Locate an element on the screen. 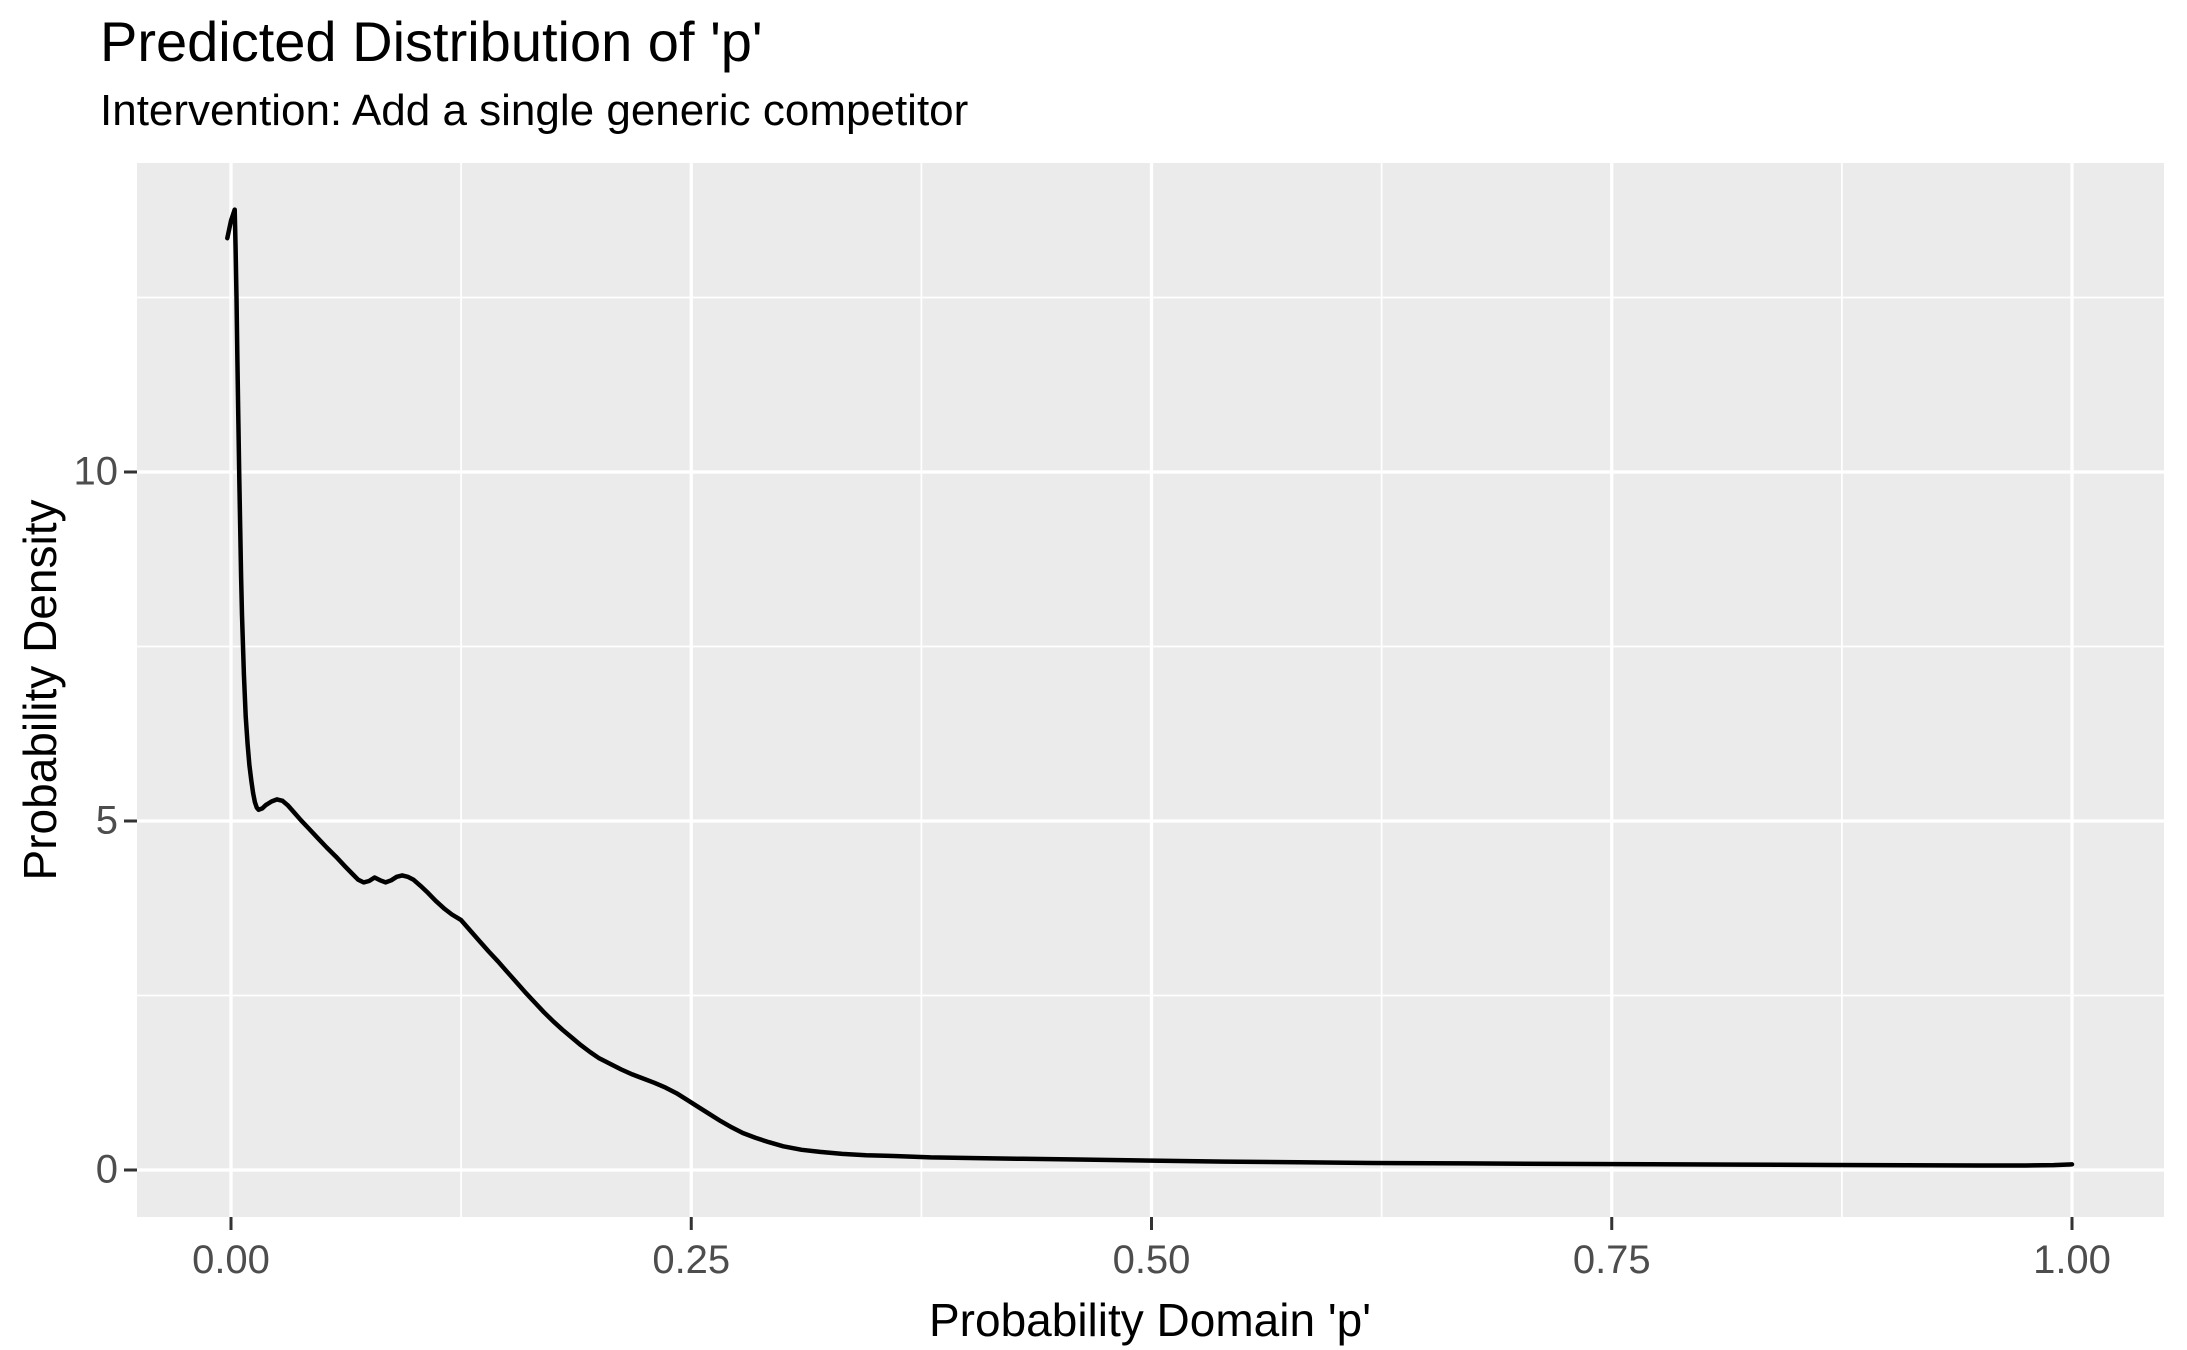  y-tick-label: 10 is located at coordinates (96, 471).